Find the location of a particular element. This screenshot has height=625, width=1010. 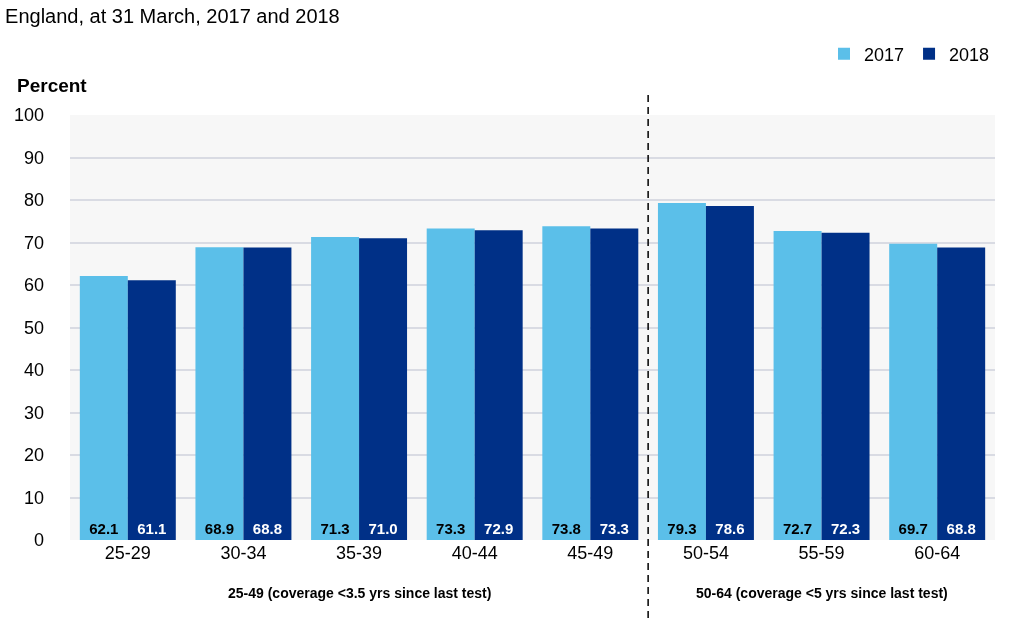

y-tick-label: 50 is located at coordinates (33, 327).